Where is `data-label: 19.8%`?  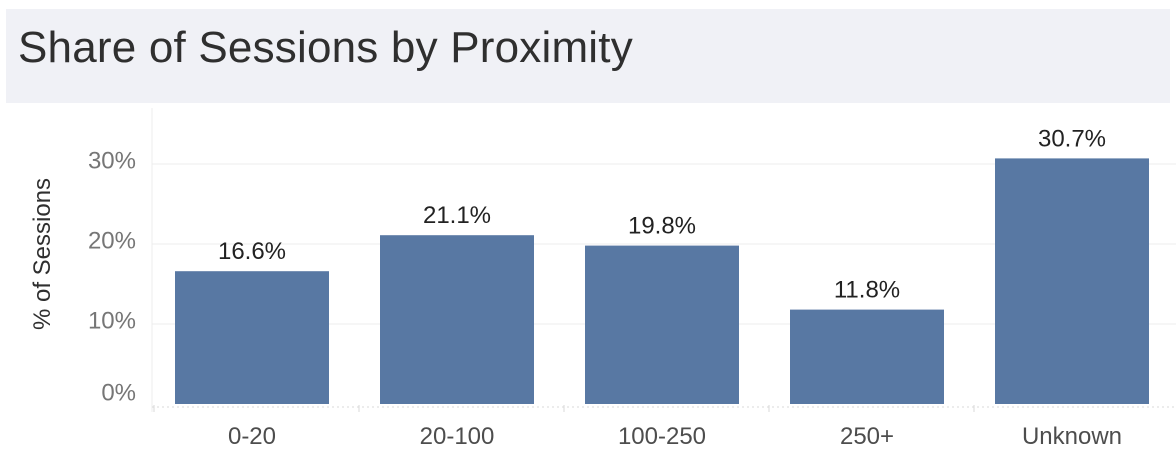 data-label: 19.8% is located at coordinates (662, 226).